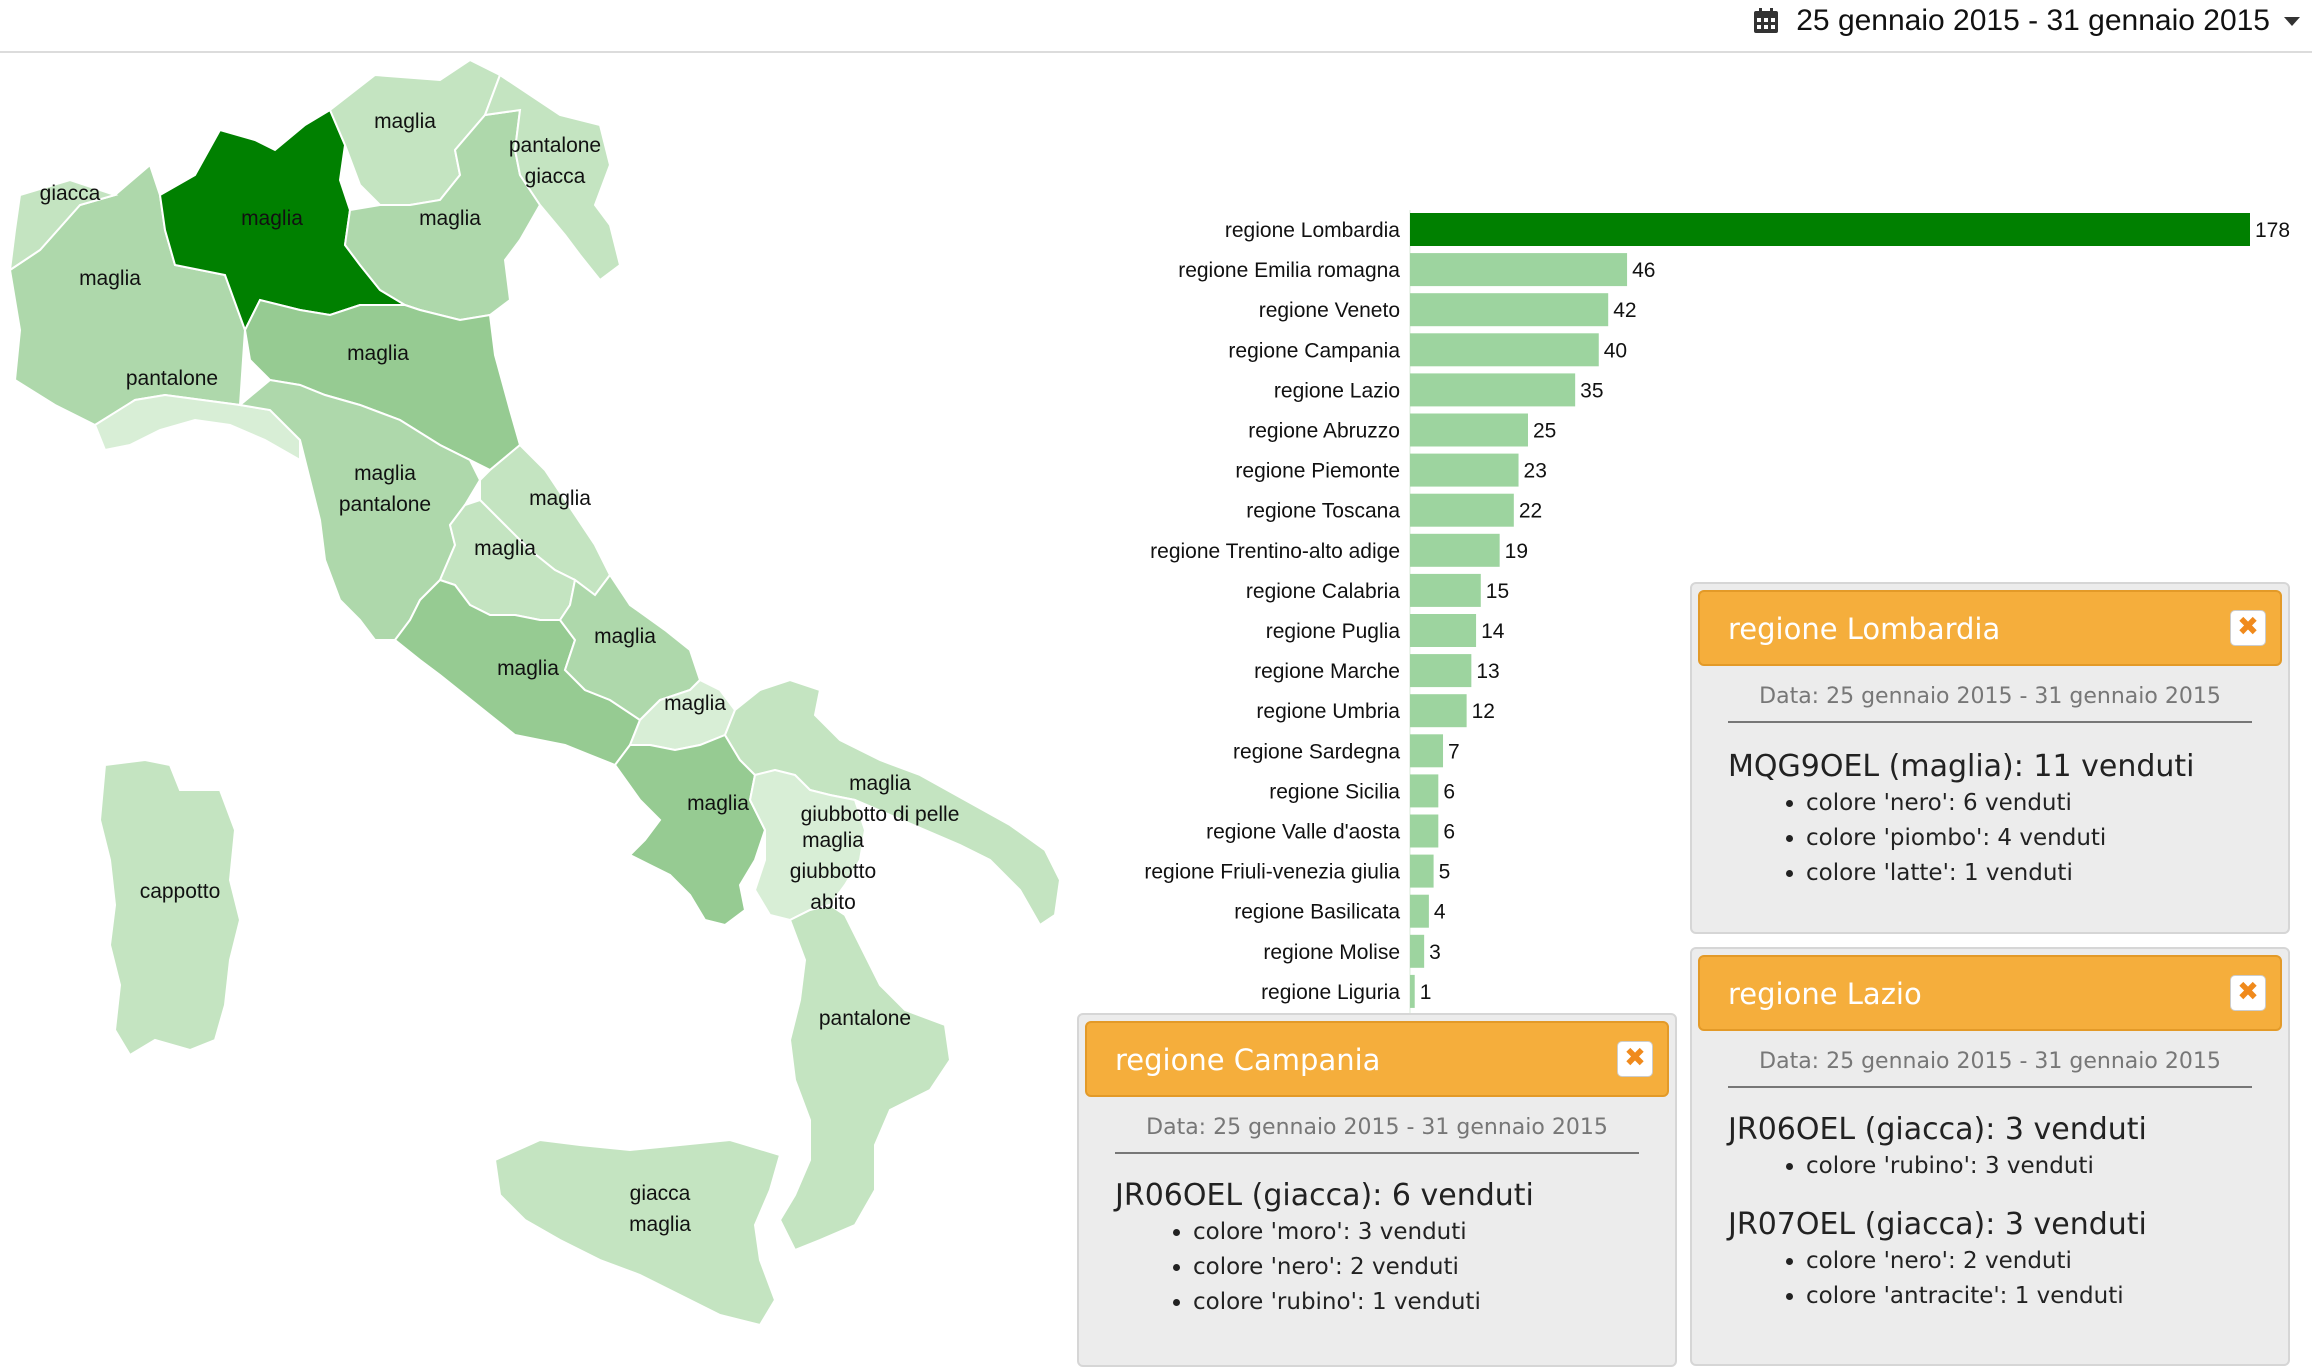 This screenshot has width=2312, height=1368. Describe the element at coordinates (63, 225) in the screenshot. I see `region-valle-d-aosta` at that location.